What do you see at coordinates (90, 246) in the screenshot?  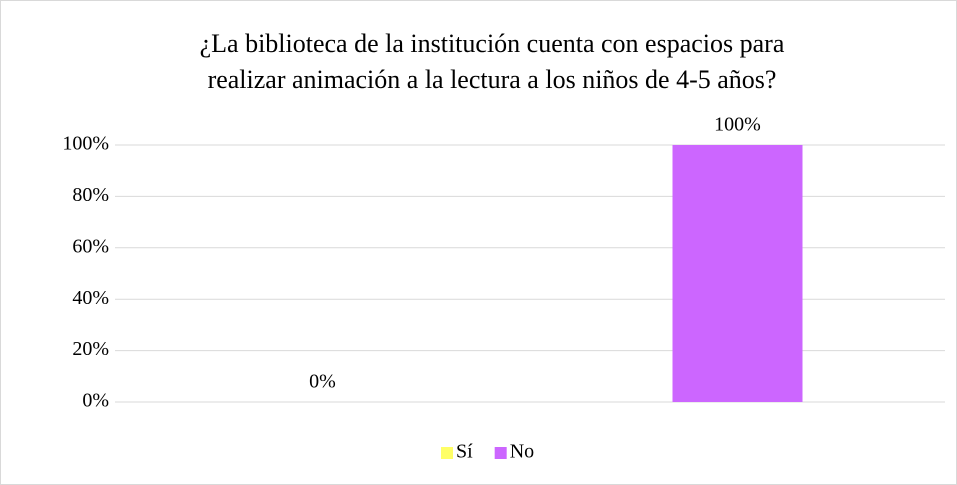 I see `y-tick-label: 60%` at bounding box center [90, 246].